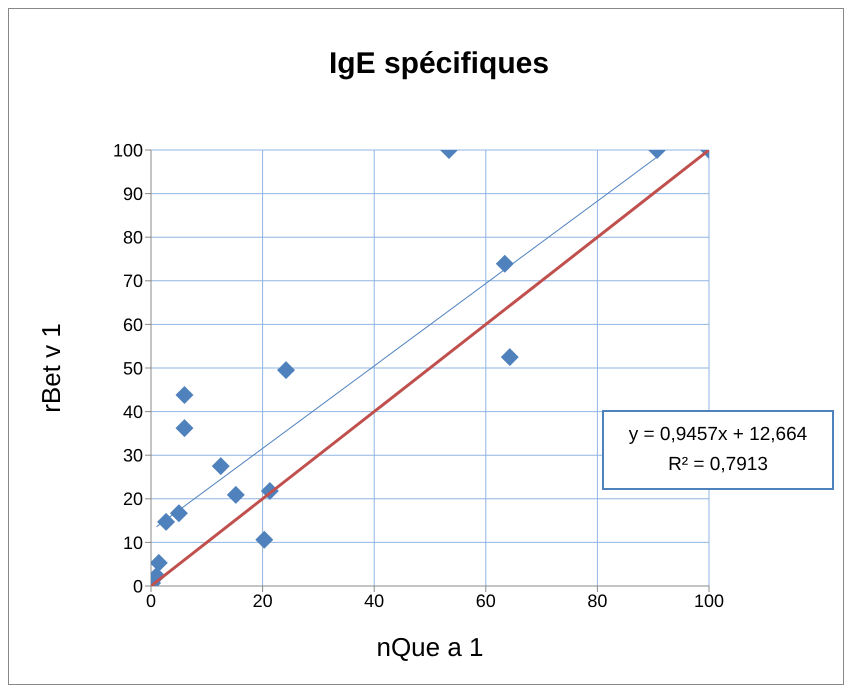  What do you see at coordinates (132, 238) in the screenshot?
I see `y-tick-label: 80` at bounding box center [132, 238].